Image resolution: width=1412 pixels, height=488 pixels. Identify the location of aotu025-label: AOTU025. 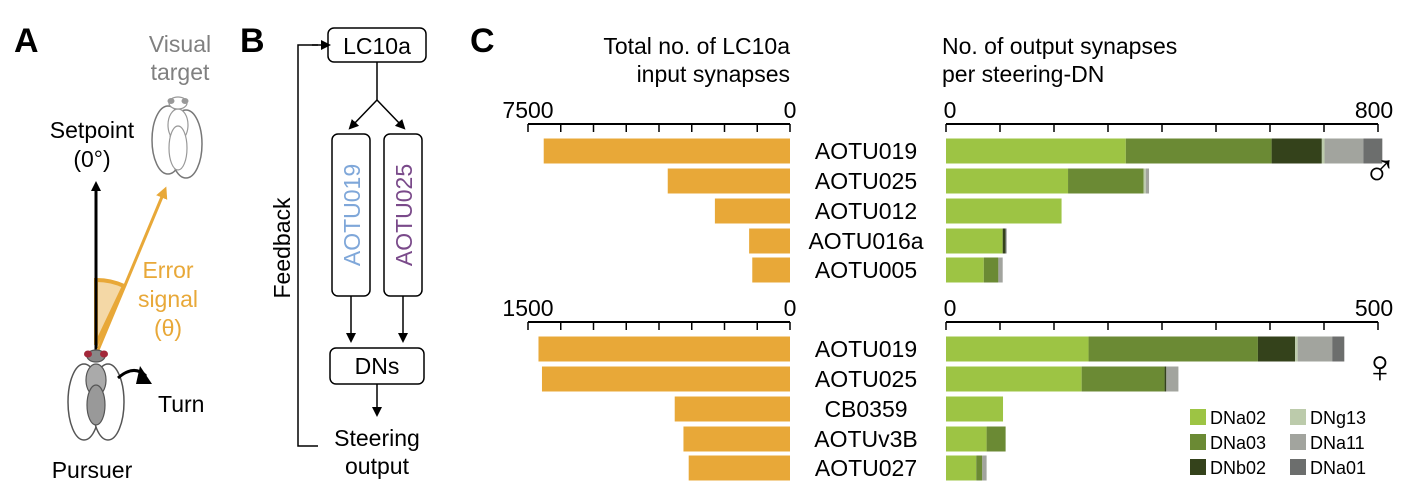
(404, 215).